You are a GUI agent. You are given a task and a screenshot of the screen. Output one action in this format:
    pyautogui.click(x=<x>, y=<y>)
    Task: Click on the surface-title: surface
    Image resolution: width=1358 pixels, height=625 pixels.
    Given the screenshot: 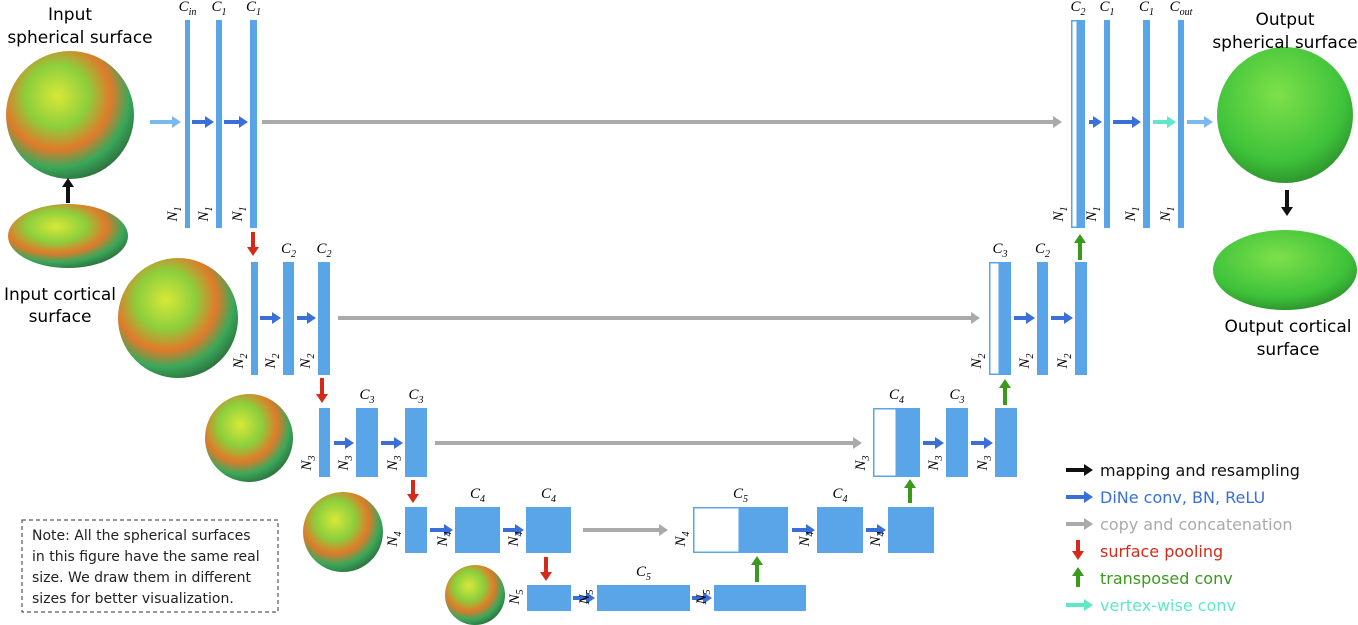 What is the action you would take?
    pyautogui.click(x=60, y=317)
    